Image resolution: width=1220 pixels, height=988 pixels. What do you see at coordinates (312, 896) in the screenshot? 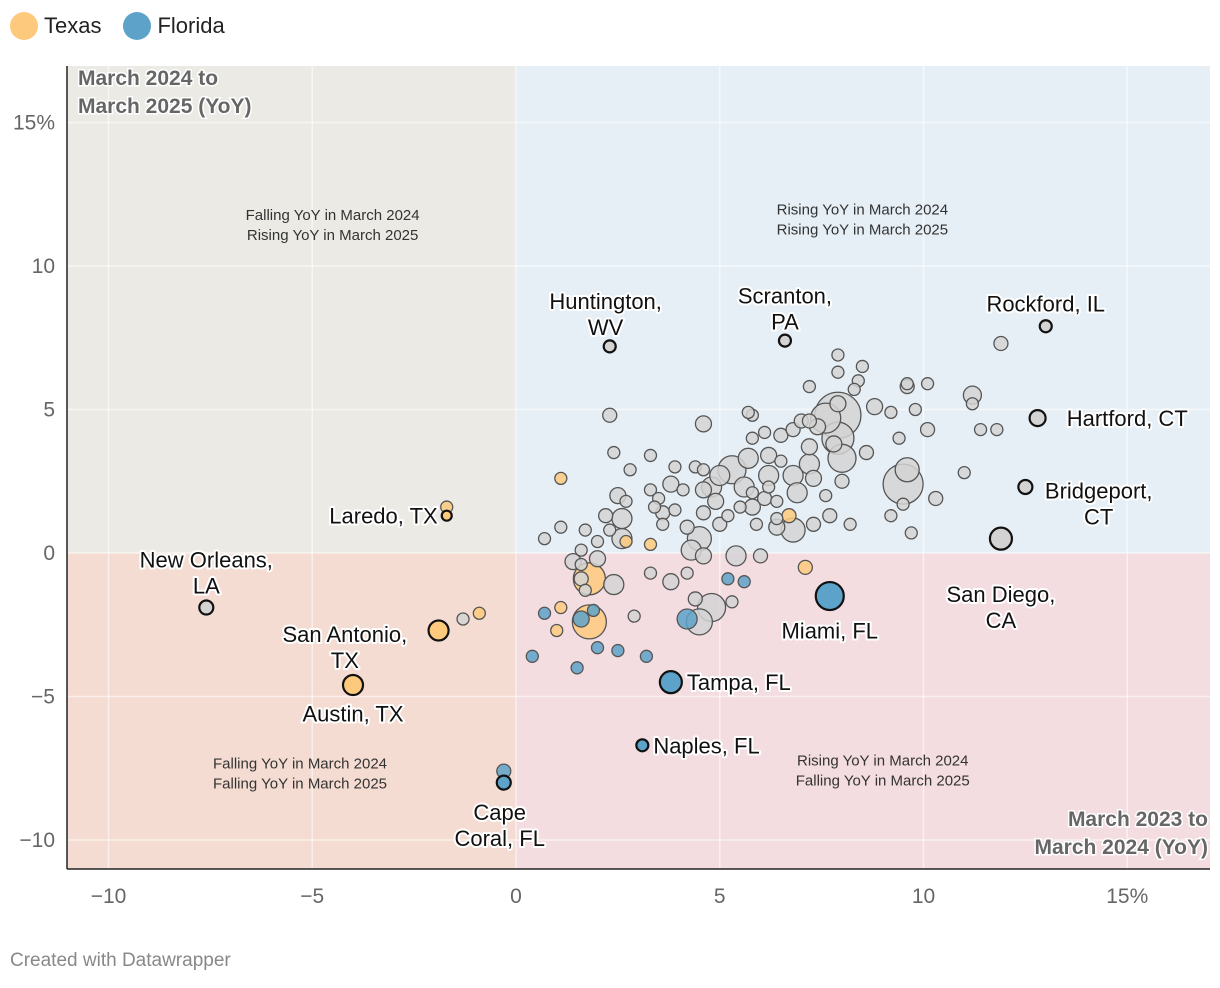
I see `x-tick-label: −5` at bounding box center [312, 896].